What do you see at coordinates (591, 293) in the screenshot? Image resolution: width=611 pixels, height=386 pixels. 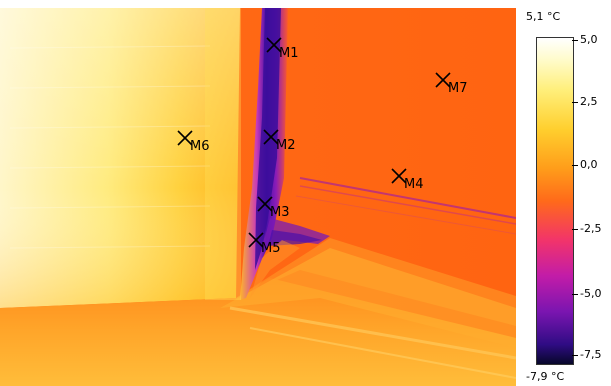 I see `scale-tick-label: -5,0` at bounding box center [591, 293].